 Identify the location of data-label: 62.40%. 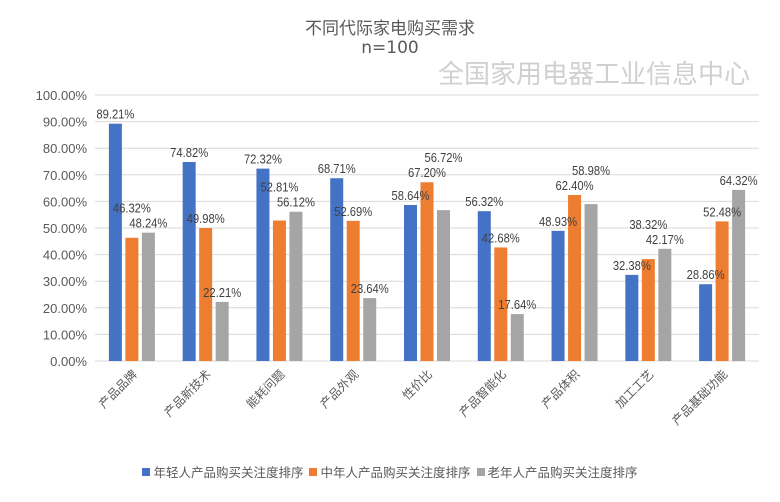
(575, 185).